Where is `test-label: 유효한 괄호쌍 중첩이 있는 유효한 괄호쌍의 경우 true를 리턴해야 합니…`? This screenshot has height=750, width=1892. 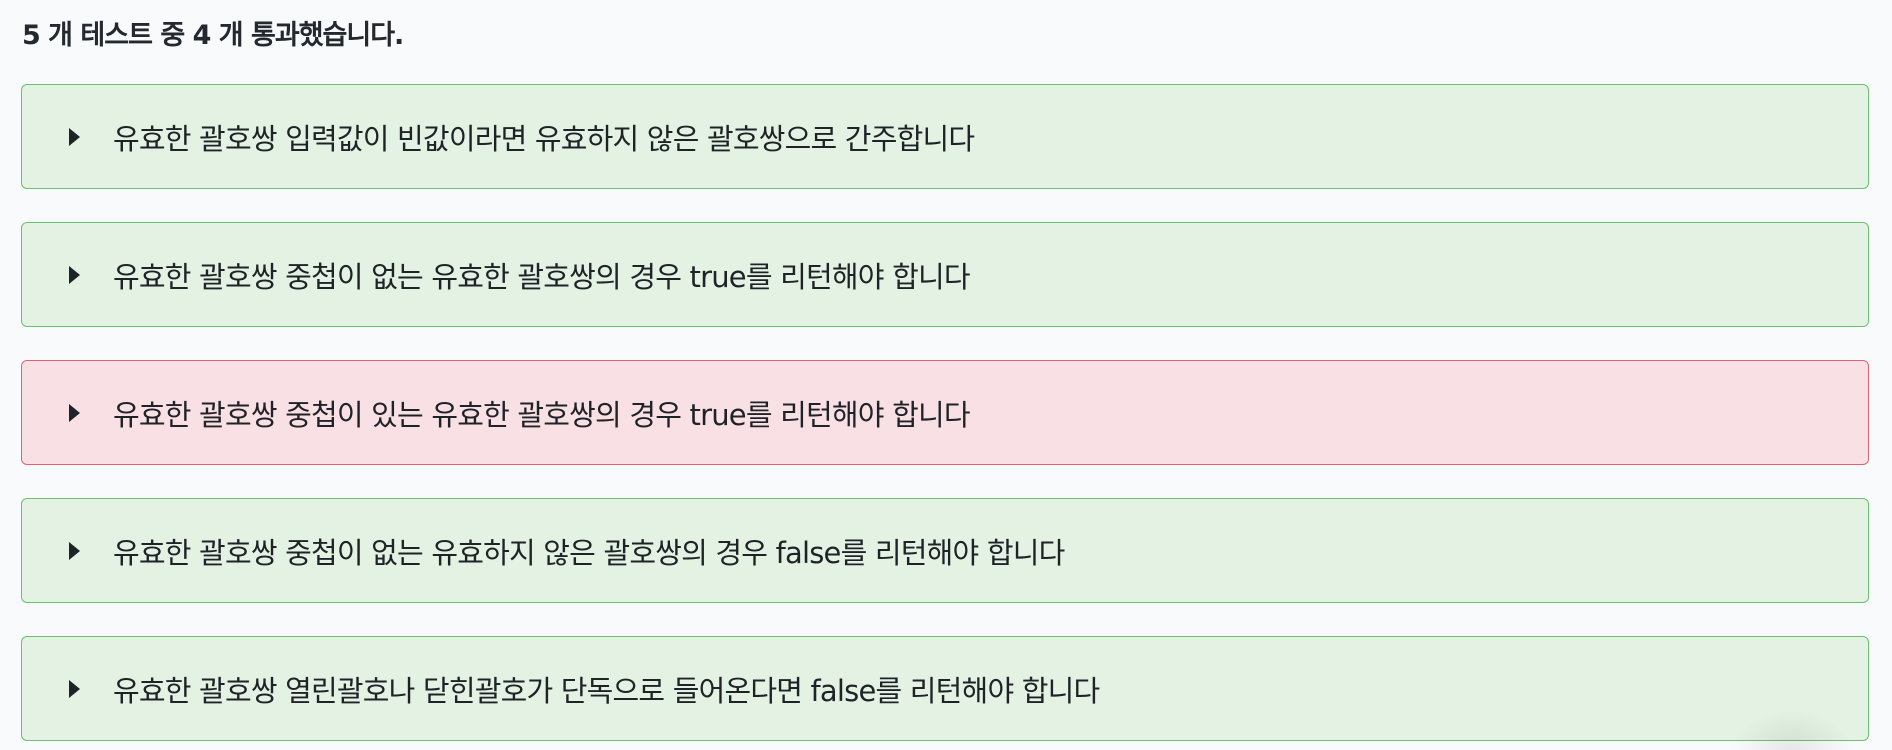 test-label: 유효한 괄호쌍 중첩이 있는 유효한 괄호쌍의 경우 true를 리턴해야 합니… is located at coordinates (542, 414).